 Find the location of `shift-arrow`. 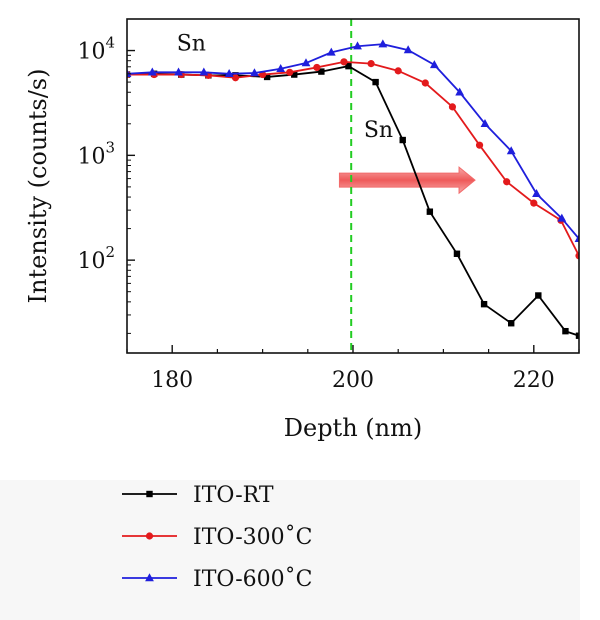

shift-arrow is located at coordinates (407, 180).